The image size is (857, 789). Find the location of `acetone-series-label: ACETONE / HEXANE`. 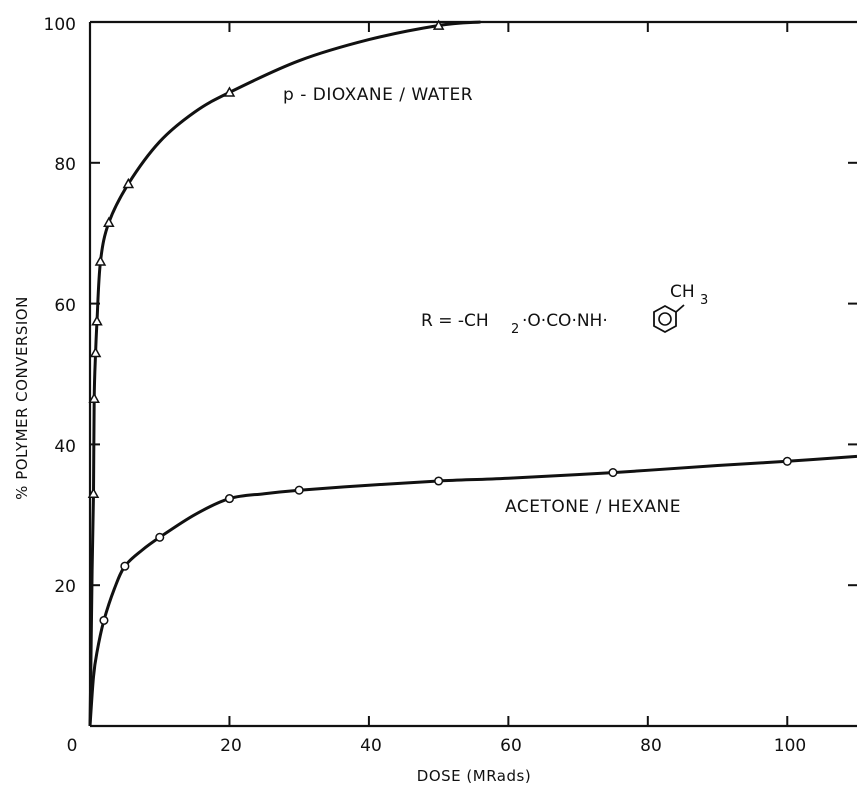

acetone-series-label: ACETONE / HEXANE is located at coordinates (593, 507).